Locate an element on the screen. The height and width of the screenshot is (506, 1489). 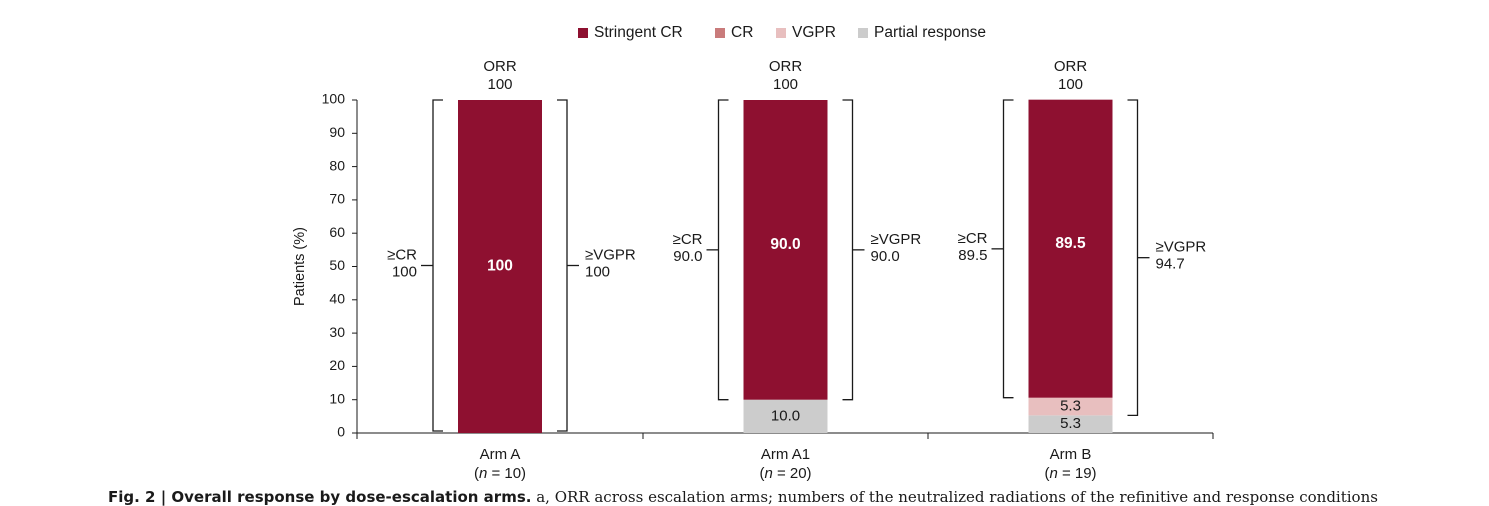
cr-value-2: 89.5 is located at coordinates (972, 255).